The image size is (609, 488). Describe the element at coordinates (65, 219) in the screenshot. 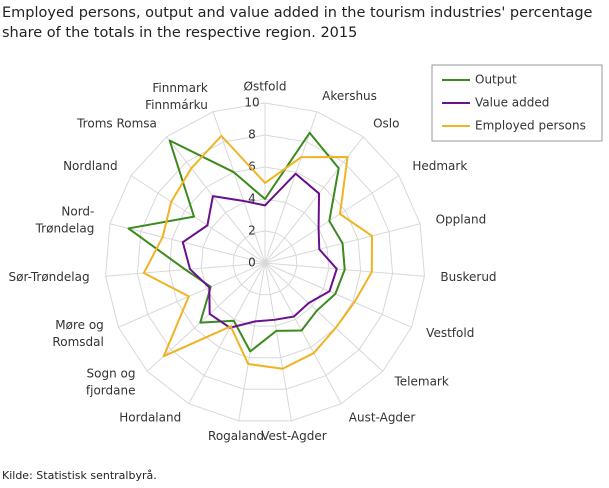

I see `category-label: Nord- Trøndelag` at that location.